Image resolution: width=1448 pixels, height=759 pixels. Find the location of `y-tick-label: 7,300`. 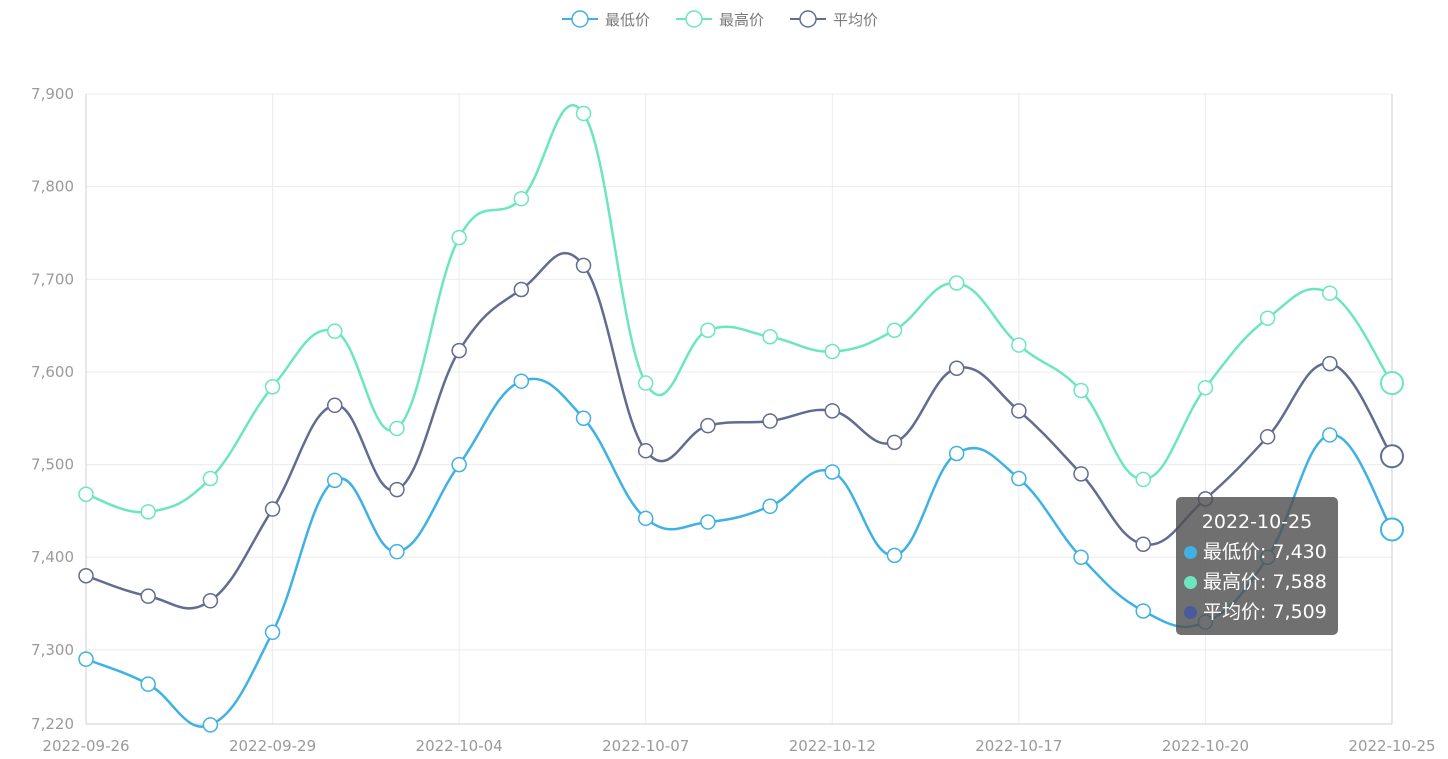

y-tick-label: 7,300 is located at coordinates (52, 650).